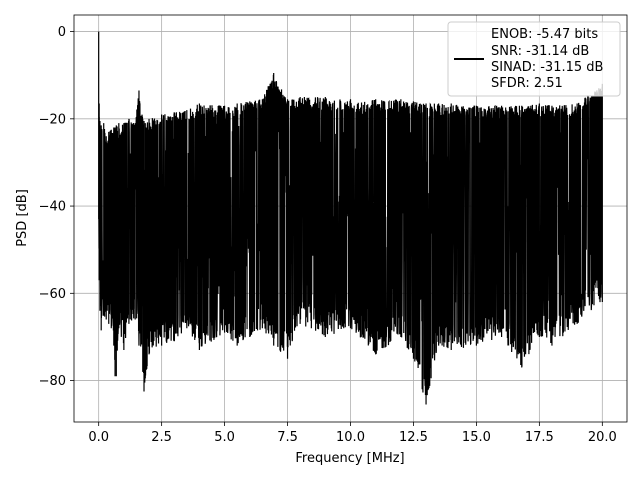 The height and width of the screenshot is (480, 640). I want to click on legend-line-snr: SNR: -31.14 dB, so click(540, 51).